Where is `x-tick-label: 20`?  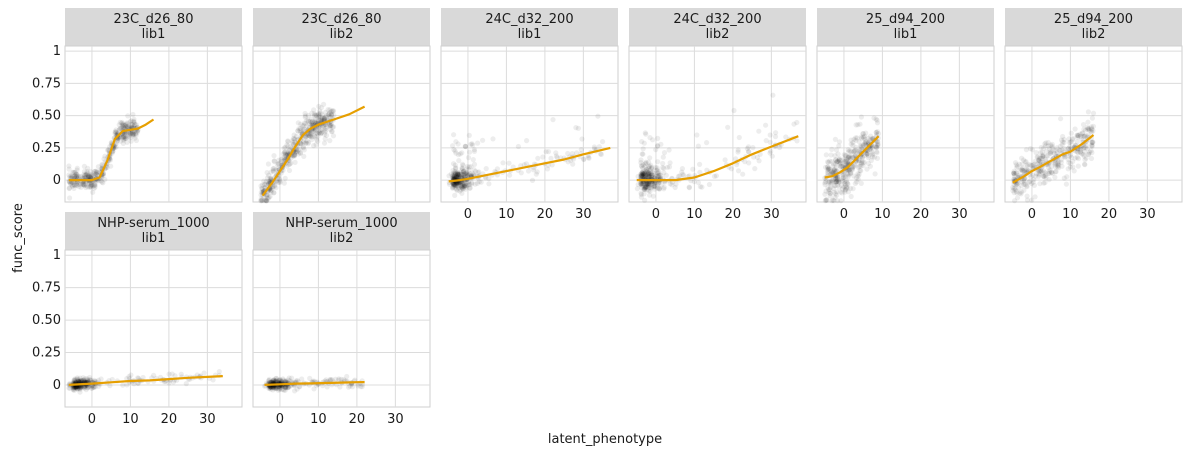
x-tick-label: 20 is located at coordinates (169, 419).